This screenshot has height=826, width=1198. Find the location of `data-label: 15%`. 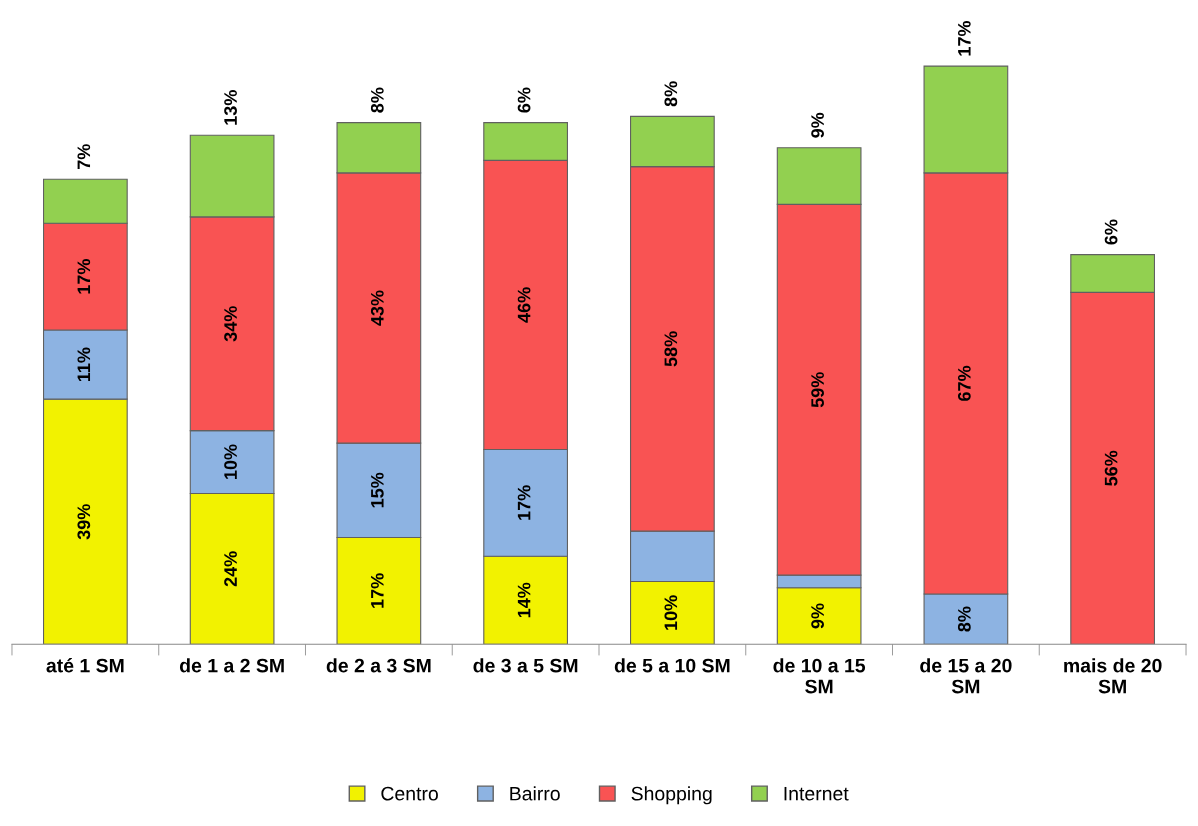

data-label: 15% is located at coordinates (377, 490).